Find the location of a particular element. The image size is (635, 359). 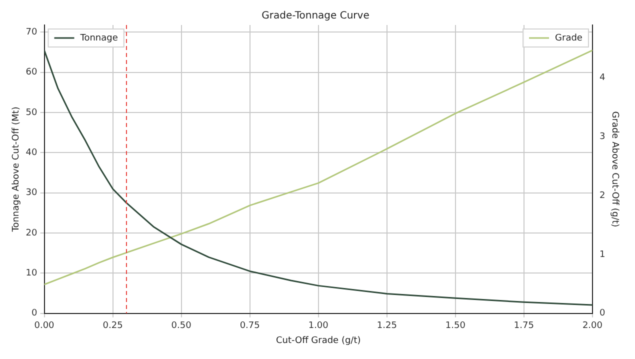

y-tick-label: 20 is located at coordinates (32, 233).